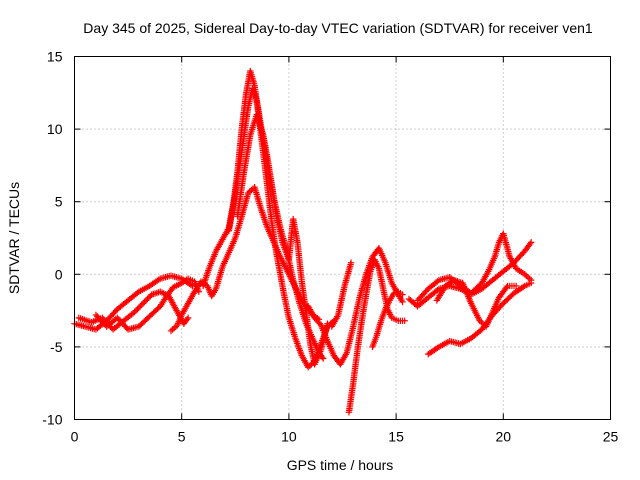  What do you see at coordinates (182, 437) in the screenshot?
I see `x-tick-label: 5` at bounding box center [182, 437].